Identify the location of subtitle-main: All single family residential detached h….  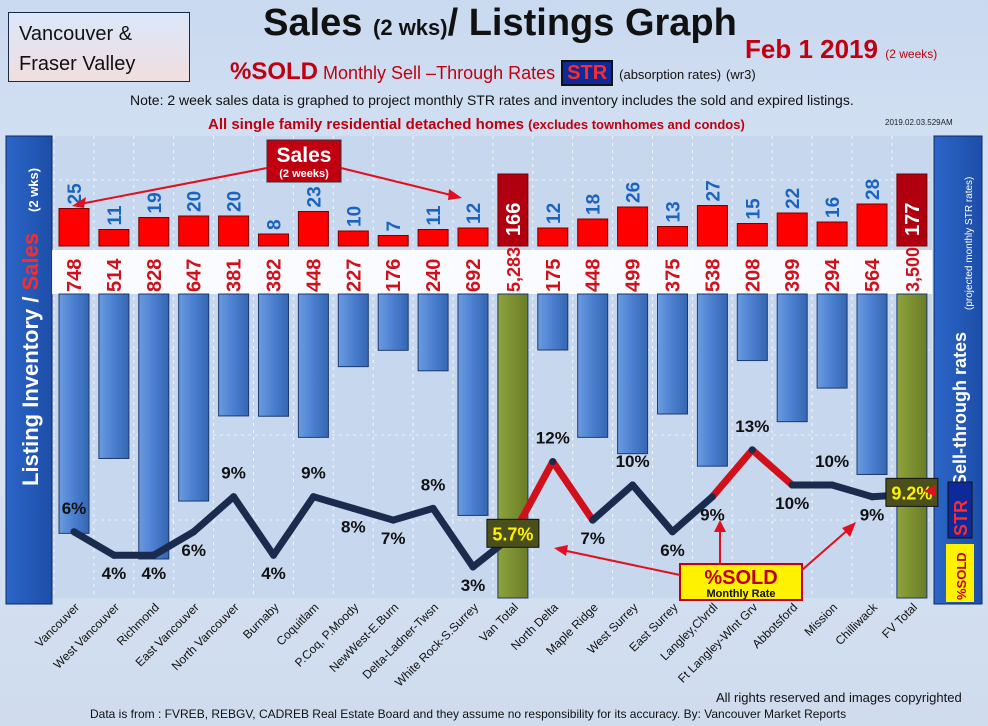
(366, 124).